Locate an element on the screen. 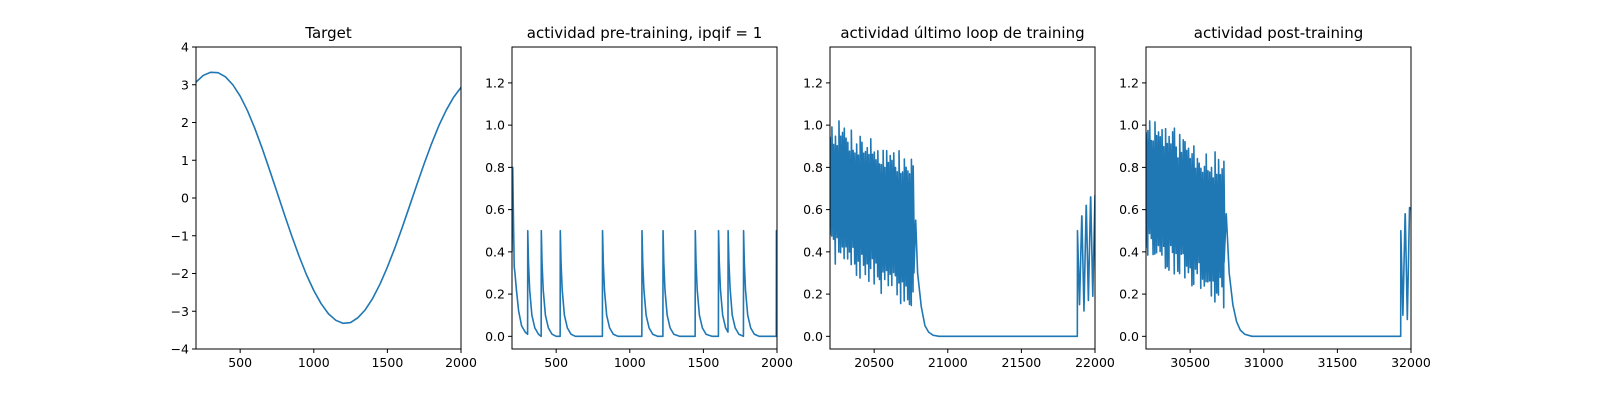  y-tick-label: 3 is located at coordinates (185, 84).